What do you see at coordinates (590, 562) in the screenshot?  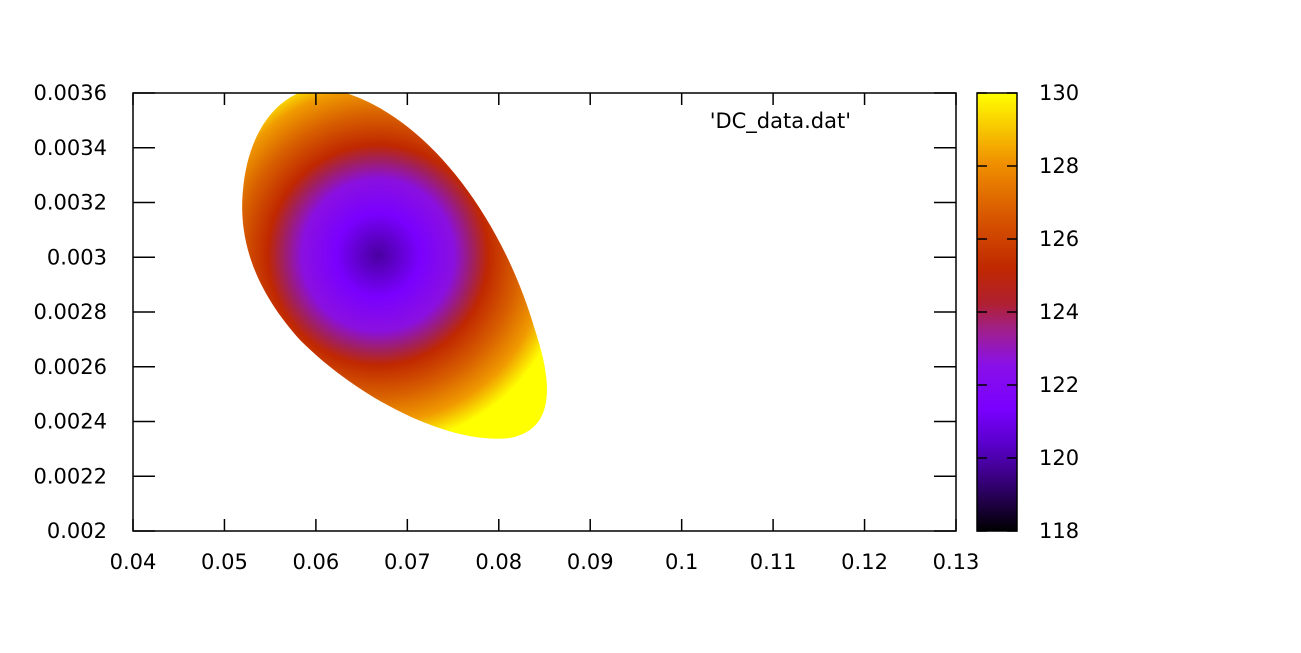 I see `x-tick-label: 0.09` at bounding box center [590, 562].